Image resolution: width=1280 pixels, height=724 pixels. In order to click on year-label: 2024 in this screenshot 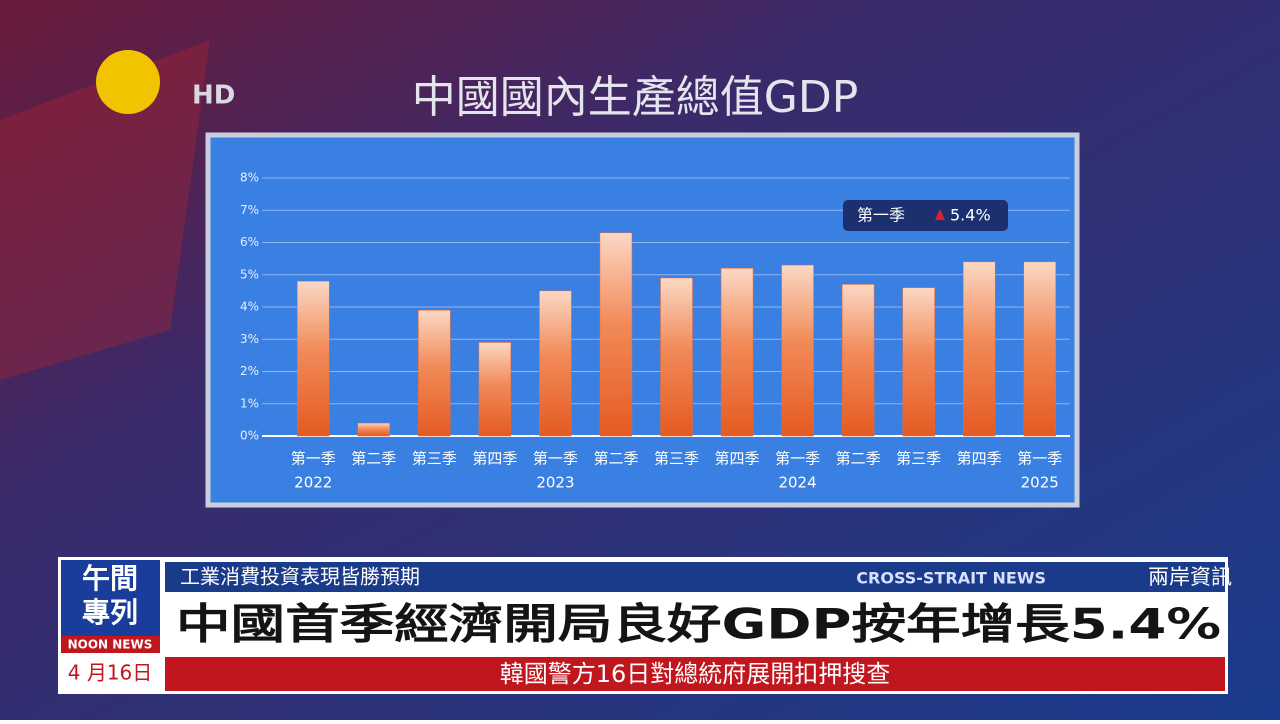, I will do `click(797, 483)`.